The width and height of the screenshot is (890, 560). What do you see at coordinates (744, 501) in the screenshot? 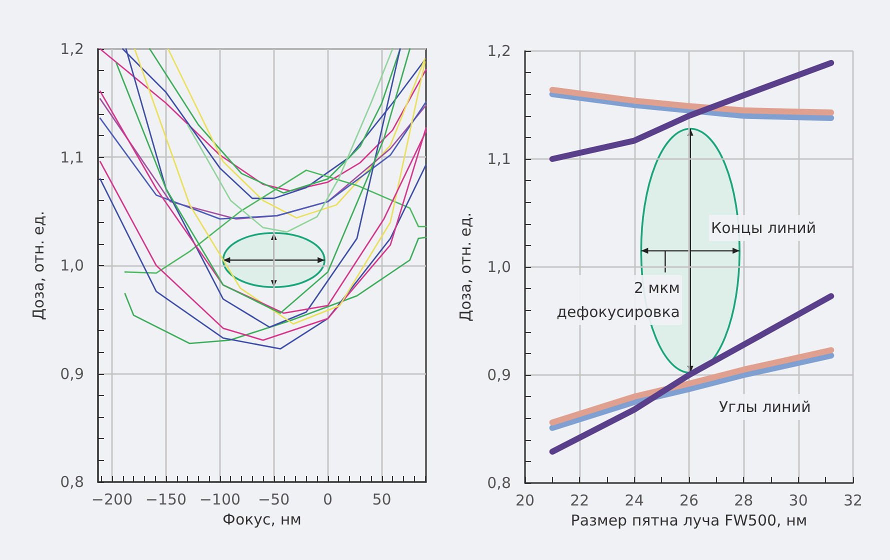
I see `x-tick-label: 28` at bounding box center [744, 501].